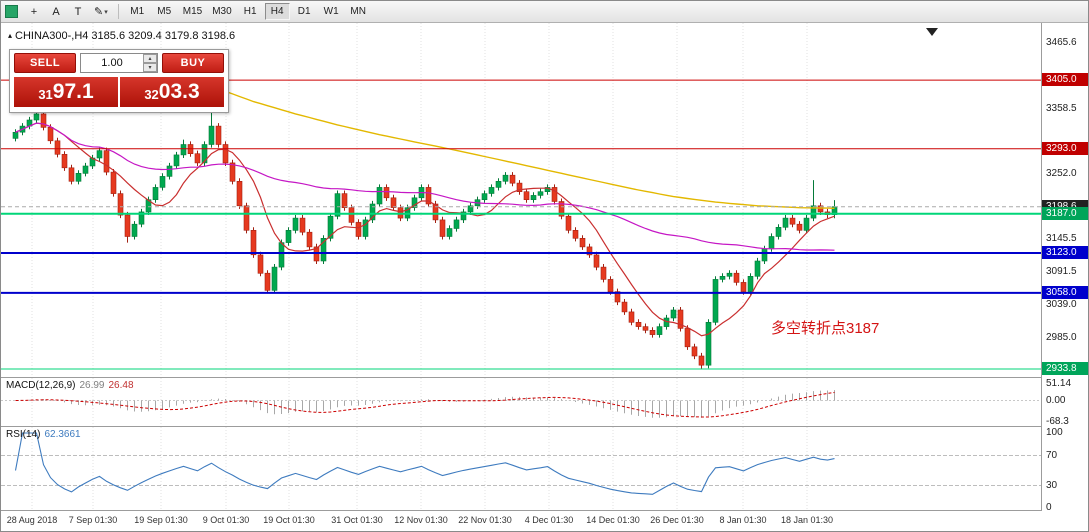 The image size is (1089, 532). Describe the element at coordinates (32, 520) in the screenshot. I see `time-label: 28 Aug 2018` at that location.